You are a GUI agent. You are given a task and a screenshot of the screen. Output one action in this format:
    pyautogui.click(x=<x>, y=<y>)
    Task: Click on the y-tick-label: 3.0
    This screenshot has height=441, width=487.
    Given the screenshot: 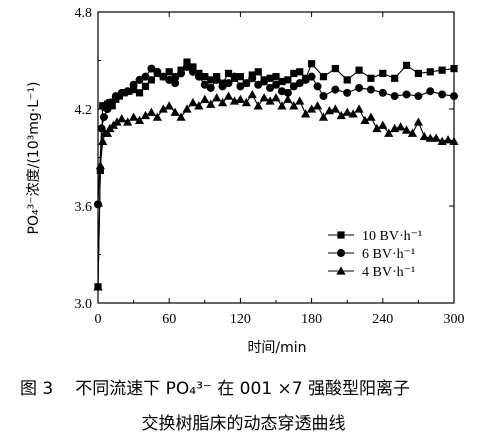 What is the action you would take?
    pyautogui.click(x=84, y=304)
    